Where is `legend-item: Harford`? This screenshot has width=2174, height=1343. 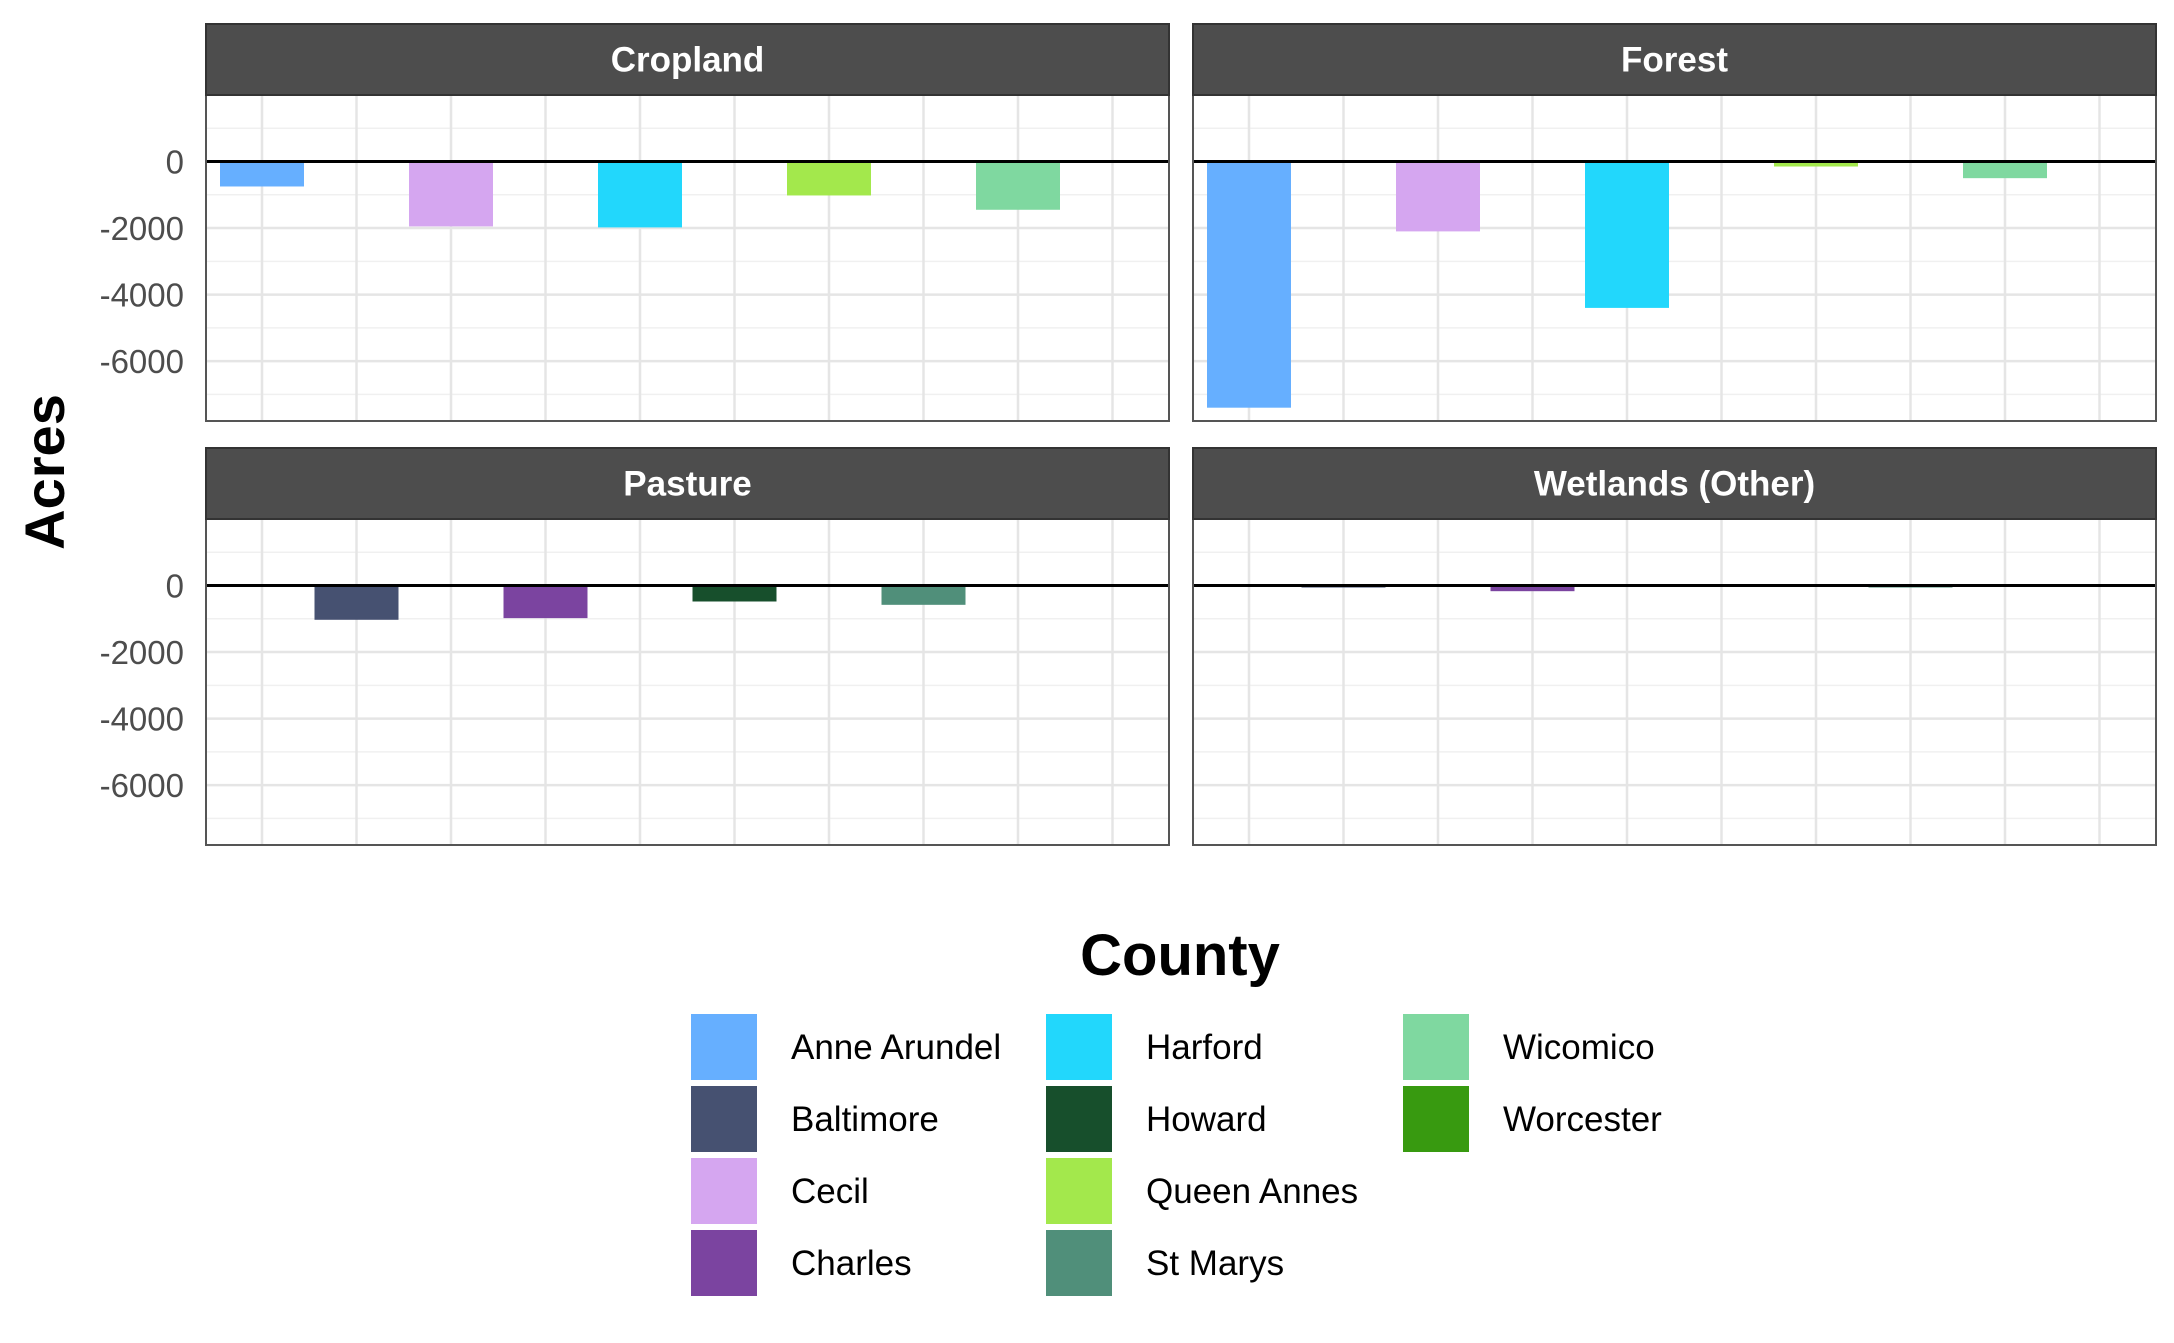 legend-item: Harford is located at coordinates (1154, 1047).